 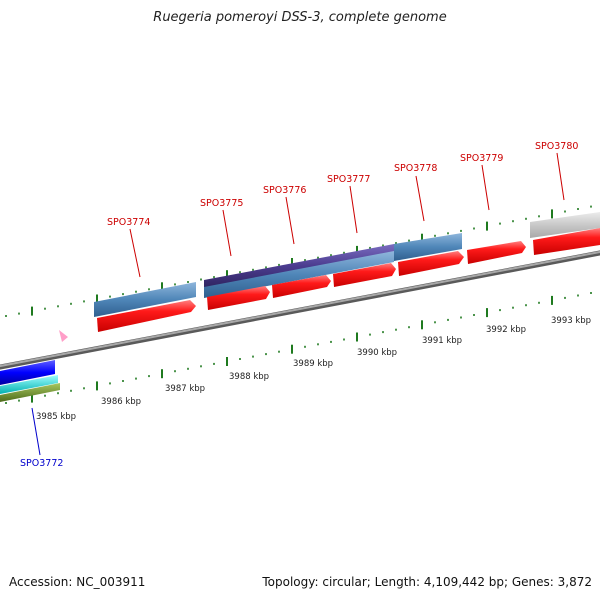 What do you see at coordinates (221, 203) in the screenshot?
I see `gene-label: SPO3775` at bounding box center [221, 203].